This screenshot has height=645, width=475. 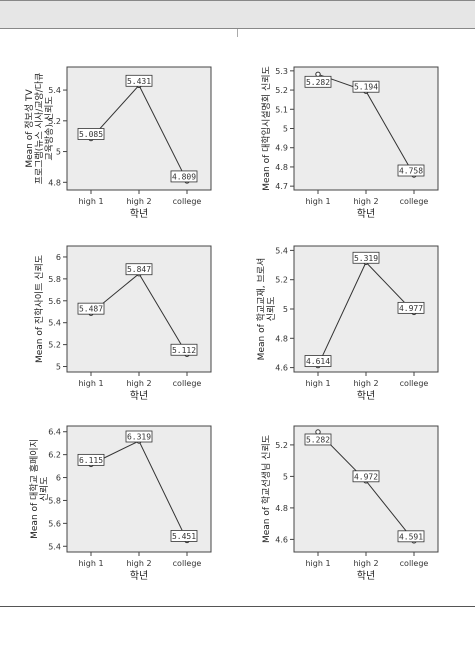 I want to click on y-tick-label: 5.6, so click(x=54, y=301).